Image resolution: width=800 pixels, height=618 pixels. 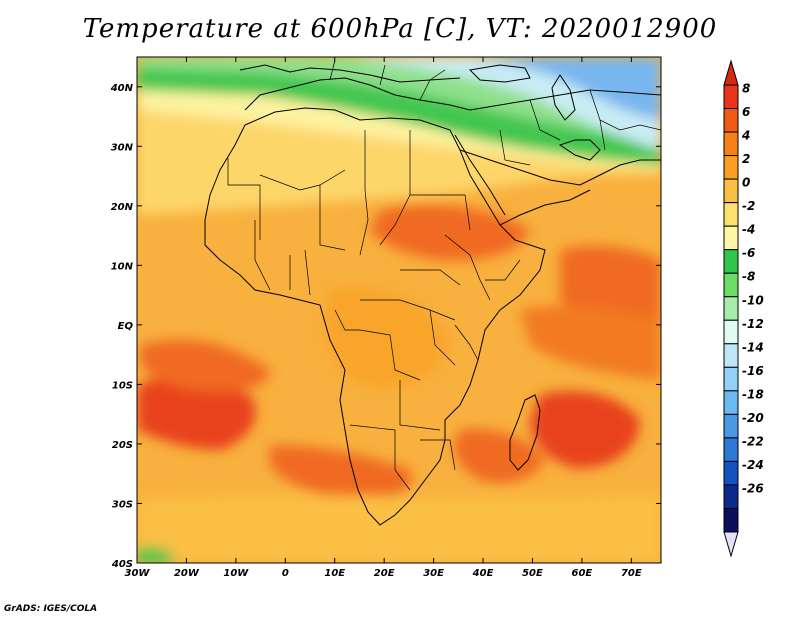 What do you see at coordinates (753, 465) in the screenshot?
I see `colorbar-label: -24` at bounding box center [753, 465].